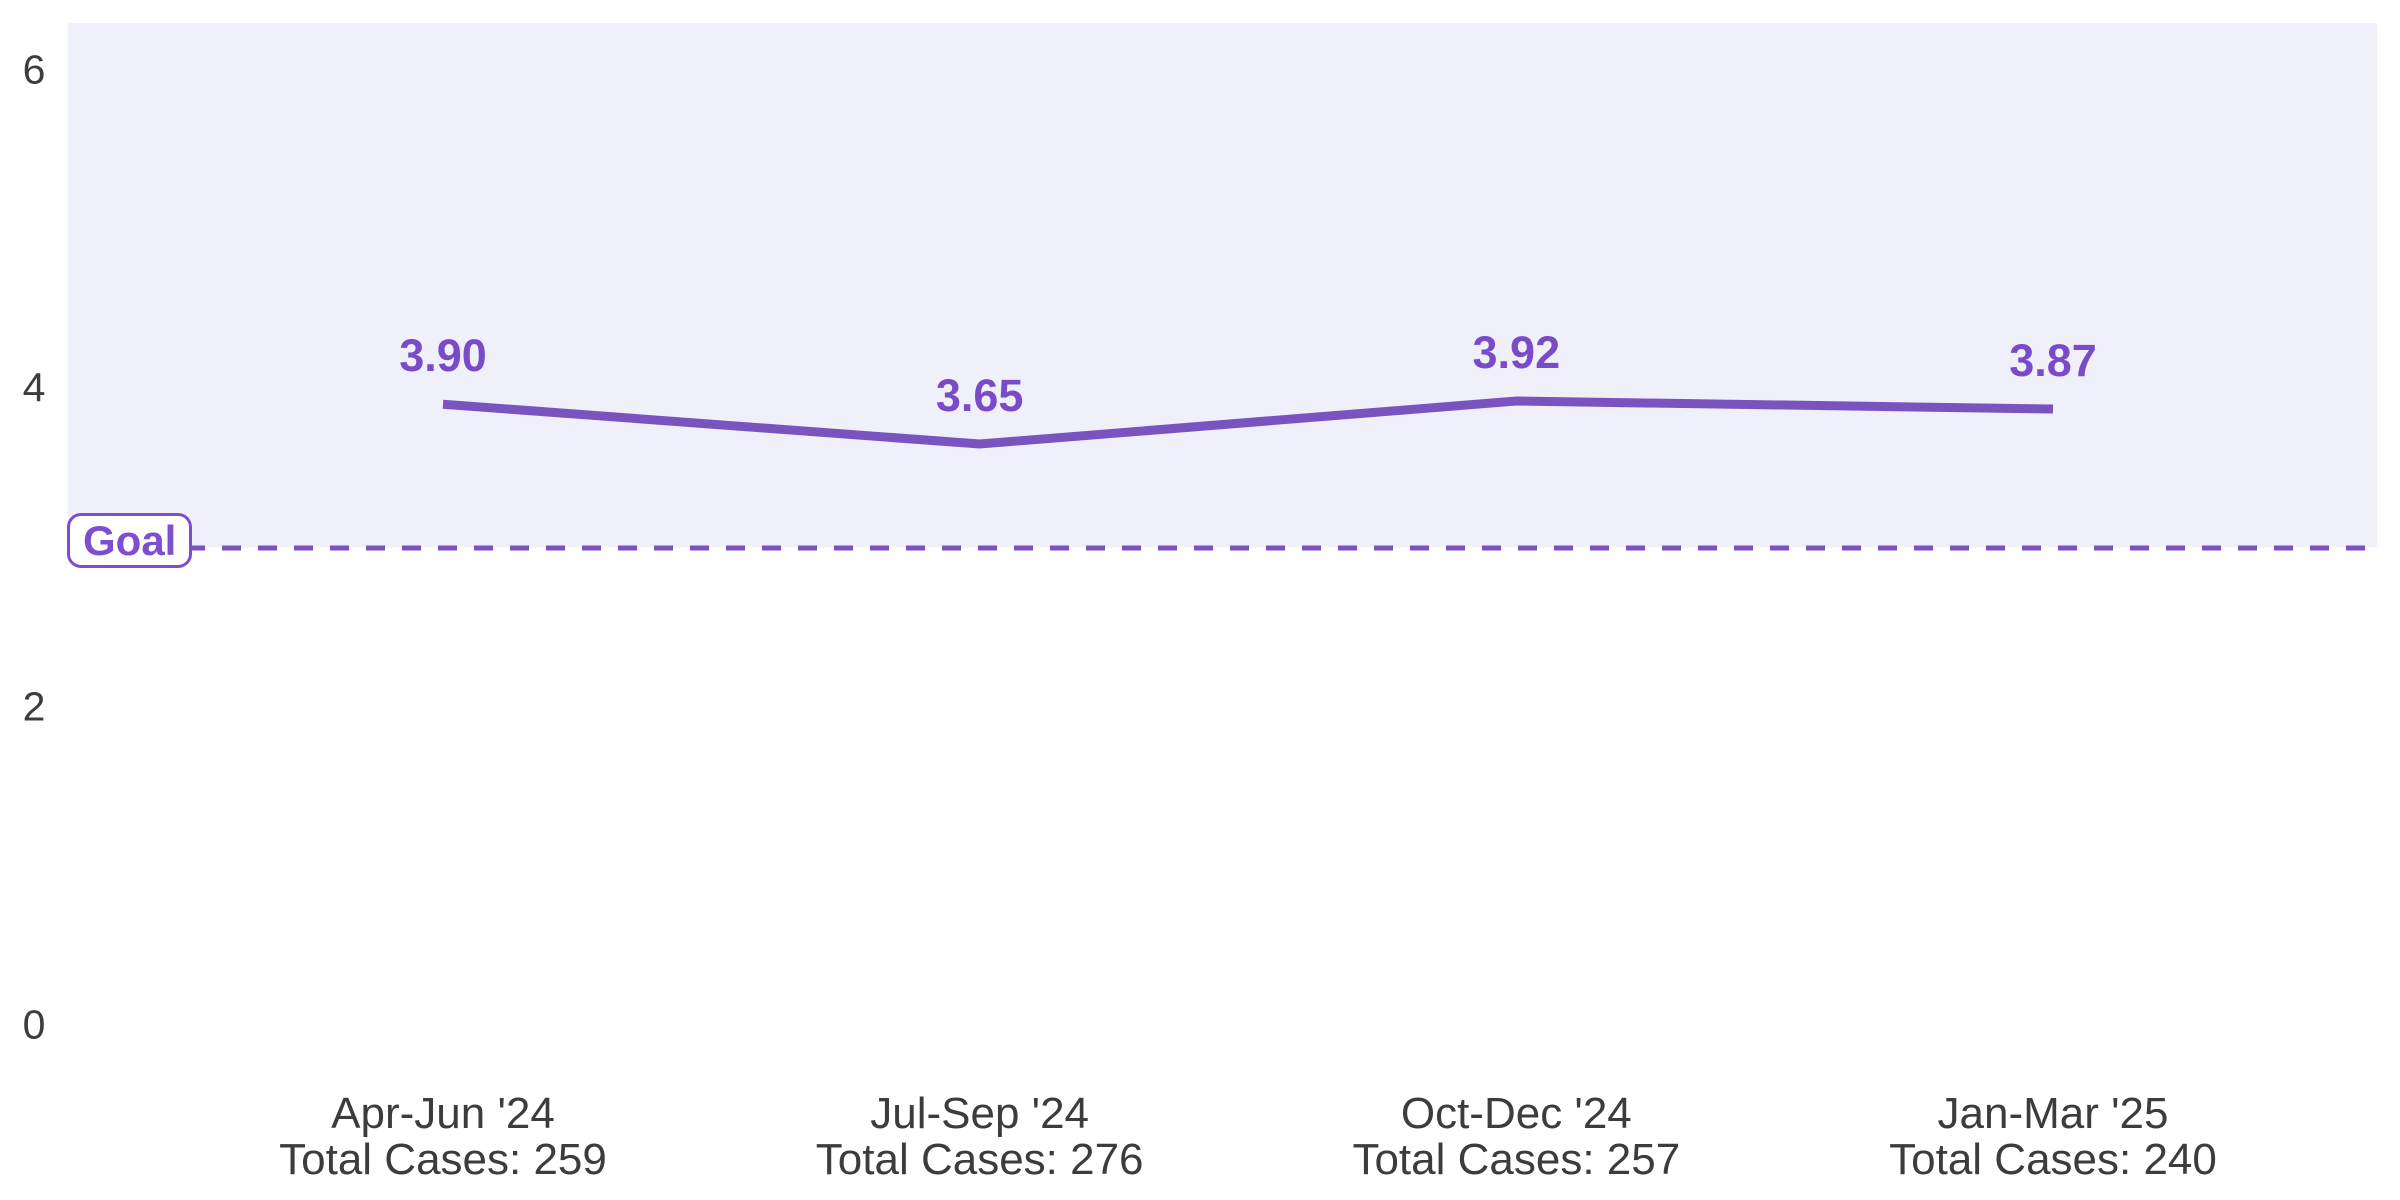  I want to click on data-point-label: 3.92, so click(1516, 353).